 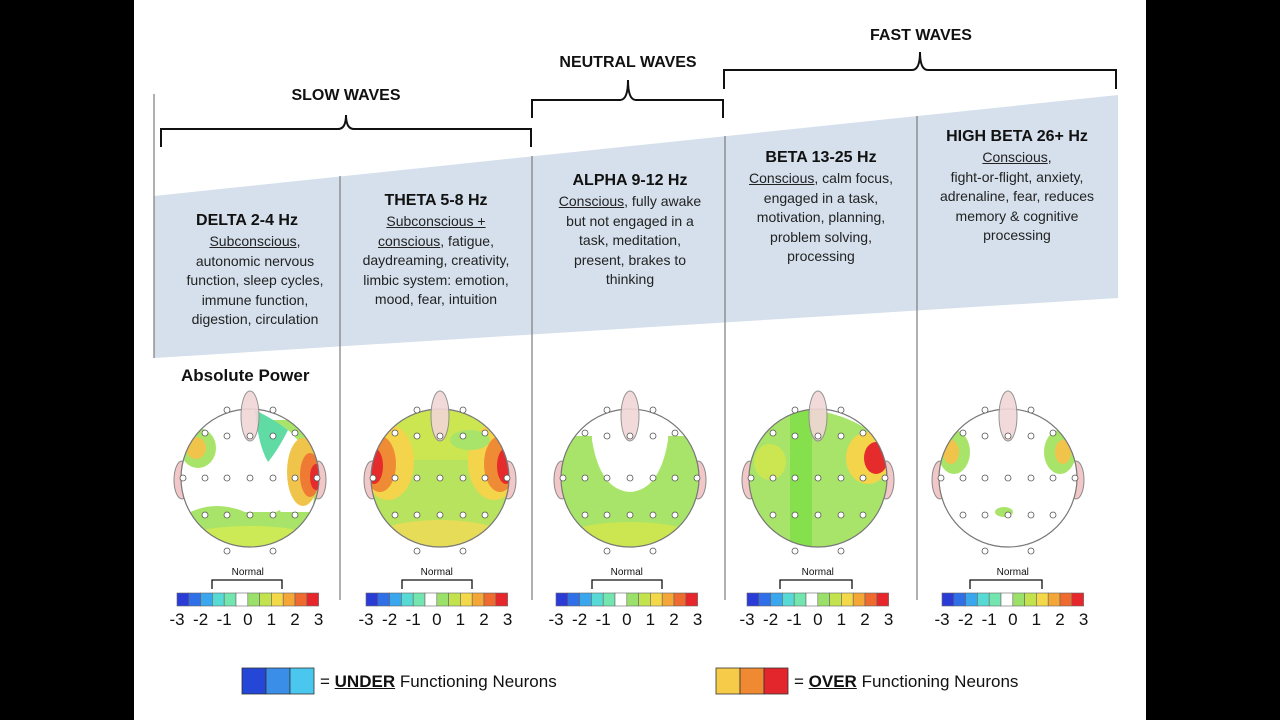 I want to click on band-title-beta: BETA 13-25 Hz, so click(x=821, y=157).